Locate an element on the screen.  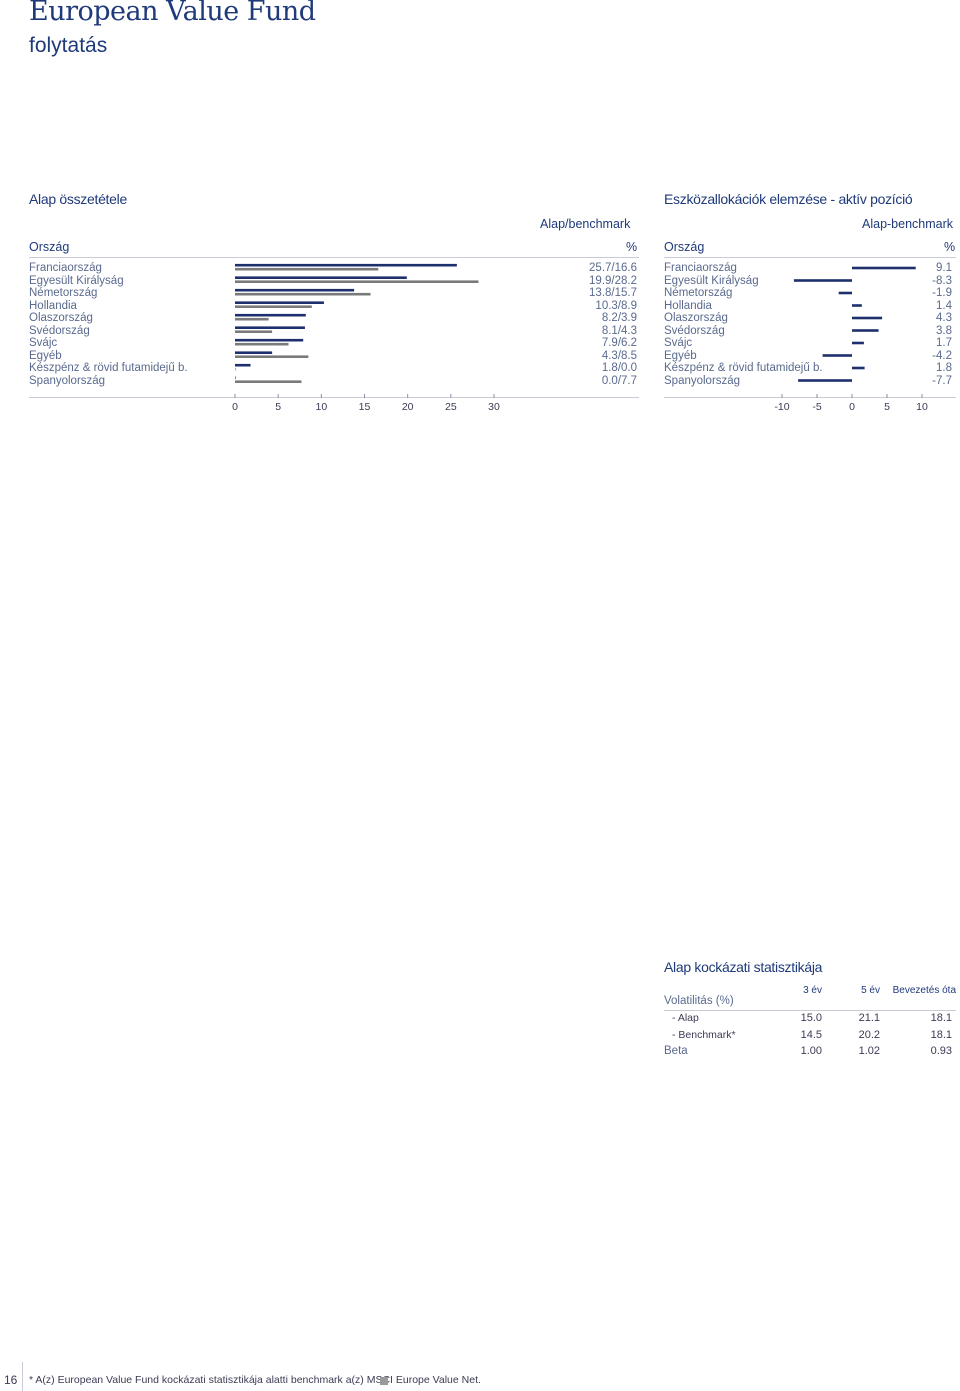
country-label: Egyesült Királyság is located at coordinates (711, 280).